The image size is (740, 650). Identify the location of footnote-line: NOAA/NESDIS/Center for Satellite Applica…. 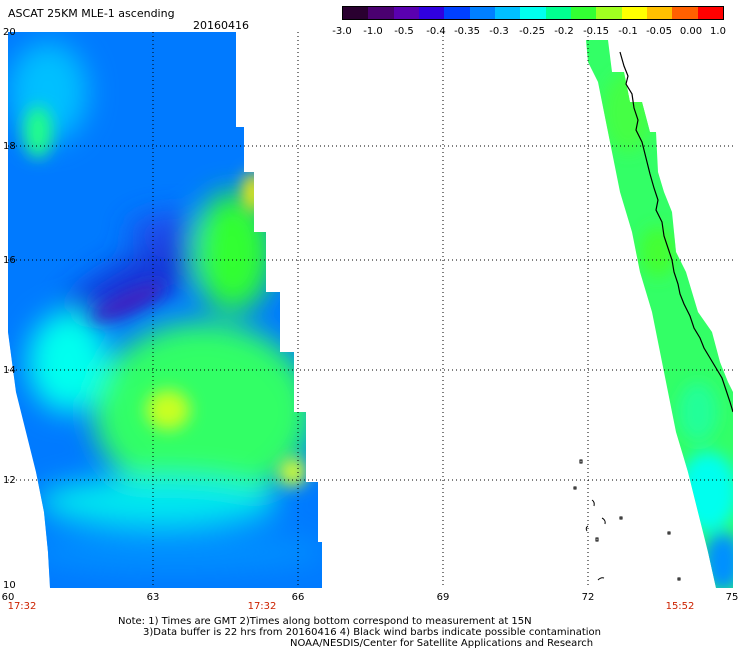
(442, 643).